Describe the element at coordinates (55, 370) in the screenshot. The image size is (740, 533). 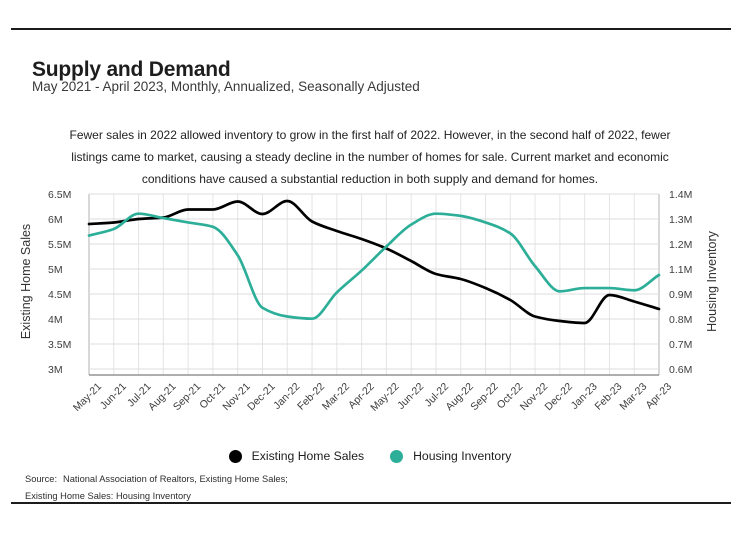
I see `left-axis-tick-label: 3M` at that location.